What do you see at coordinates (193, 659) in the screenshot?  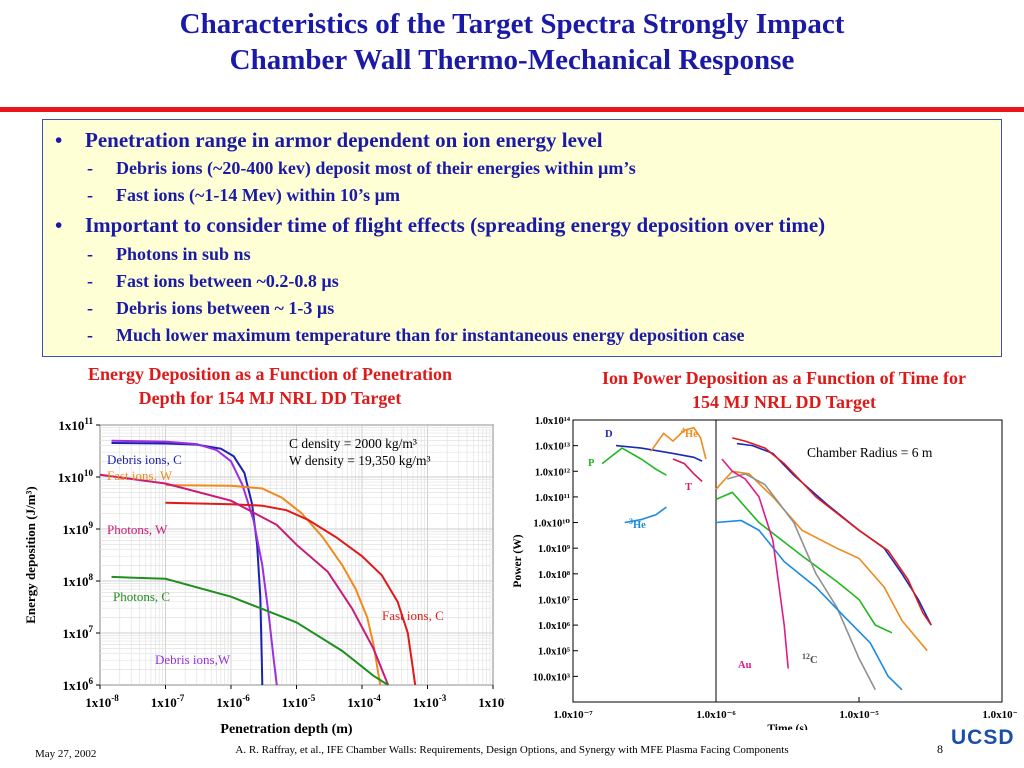 I see `series-label: Debris ions,W` at bounding box center [193, 659].